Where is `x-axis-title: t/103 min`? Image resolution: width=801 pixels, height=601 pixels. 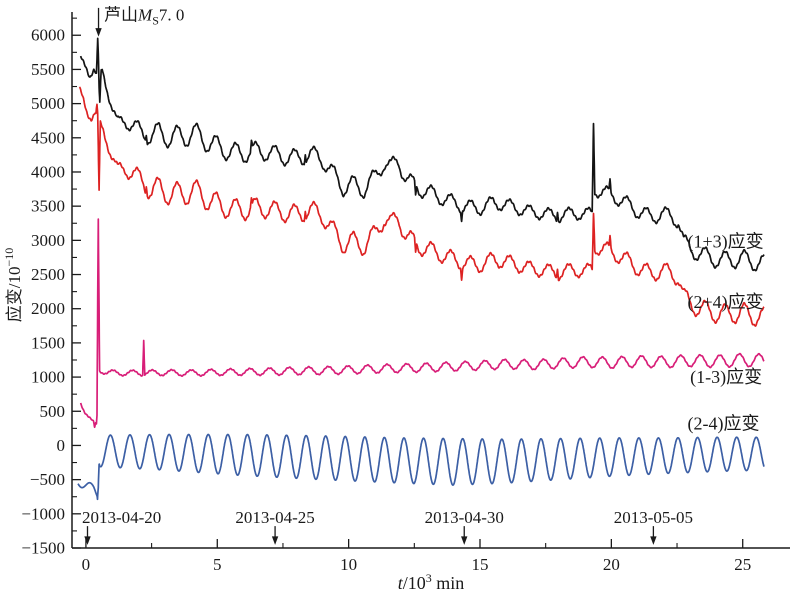 x-axis-title: t/103 min is located at coordinates (431, 582).